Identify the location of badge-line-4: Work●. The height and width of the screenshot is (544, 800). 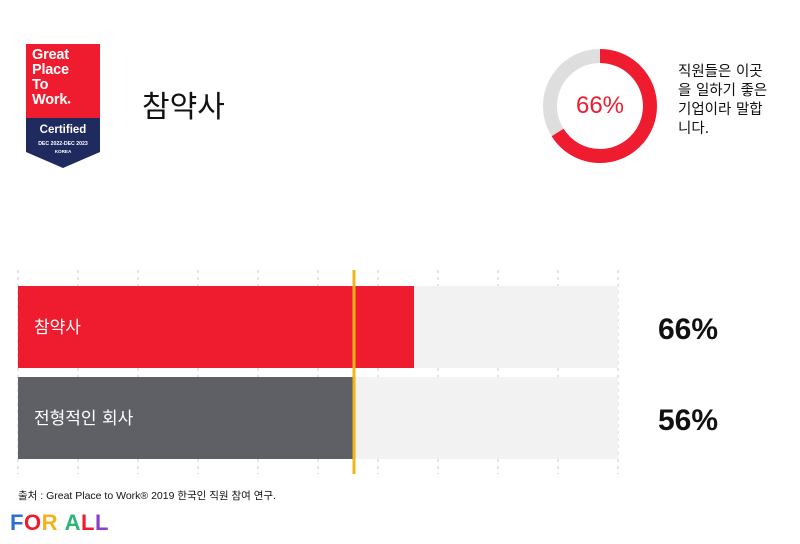
(51, 100).